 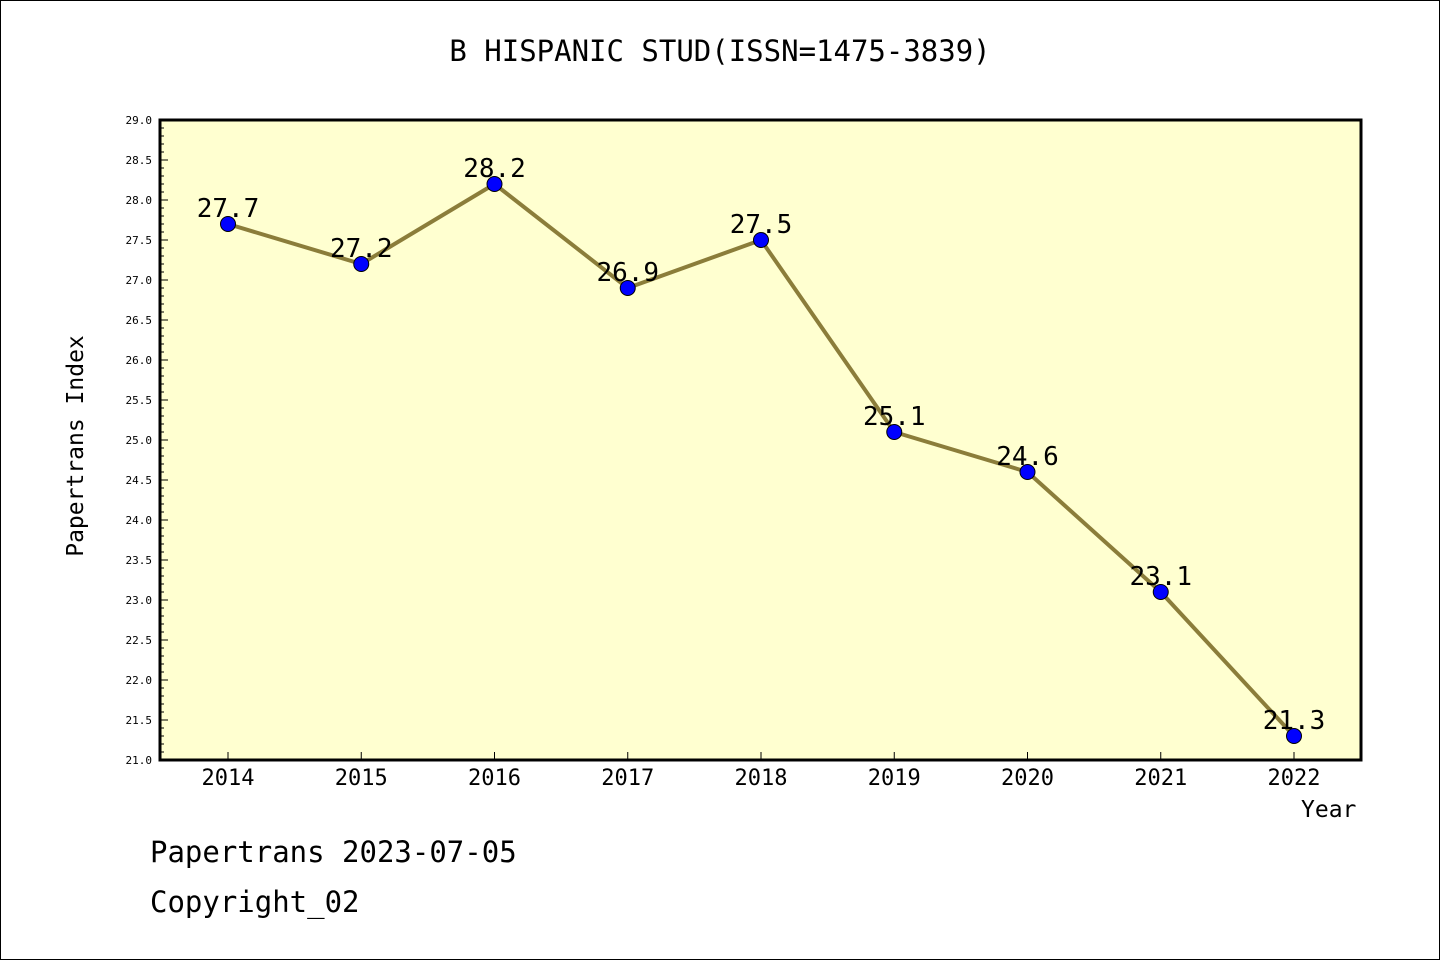 What do you see at coordinates (139, 320) in the screenshot?
I see `y-tick-label: 26.5` at bounding box center [139, 320].